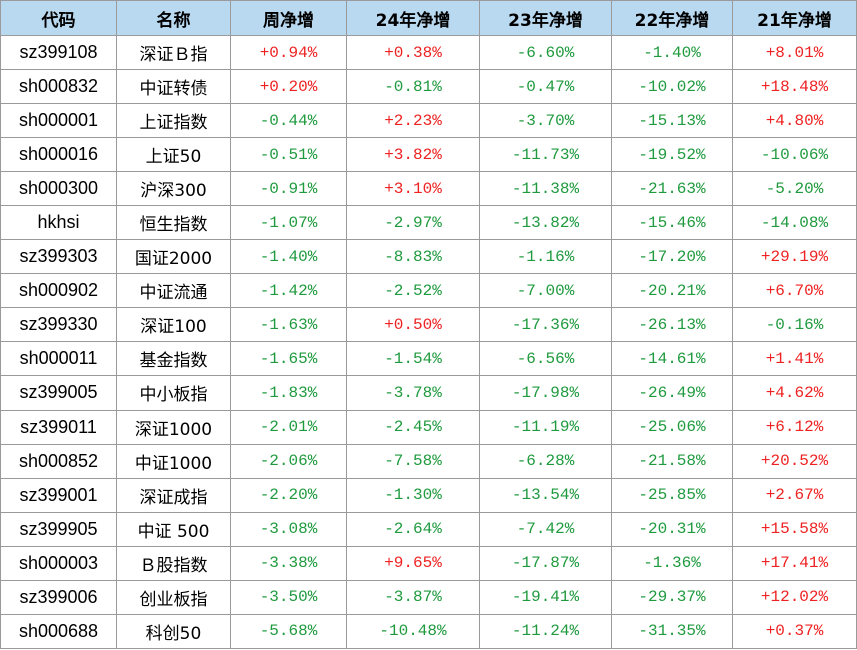 The height and width of the screenshot is (650, 857). Describe the element at coordinates (413, 427) in the screenshot. I see `y2024-change-cell: -2.45%` at that location.